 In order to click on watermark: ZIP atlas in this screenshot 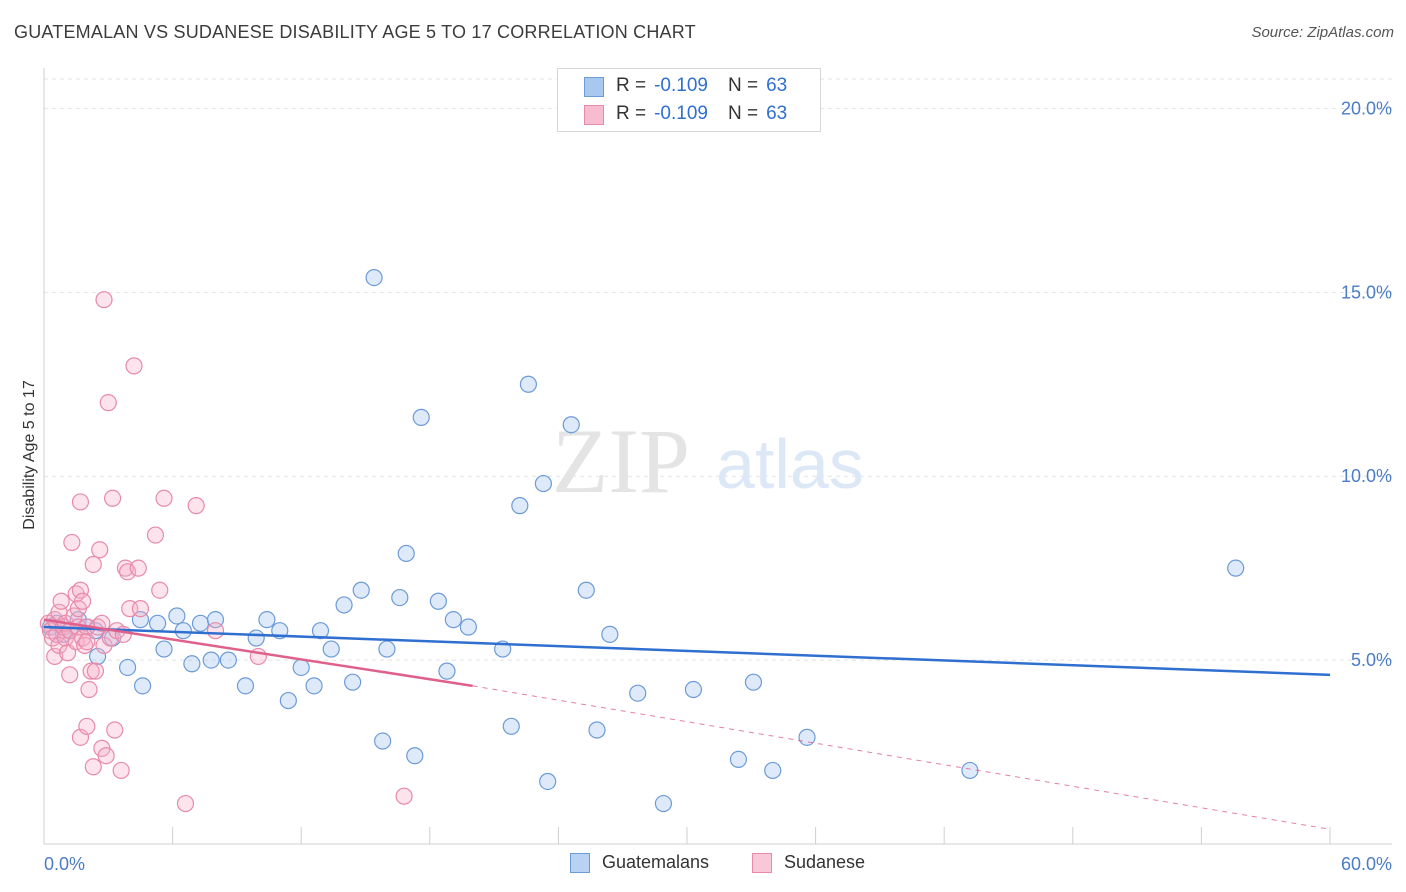, I will do `click(708, 461)`.